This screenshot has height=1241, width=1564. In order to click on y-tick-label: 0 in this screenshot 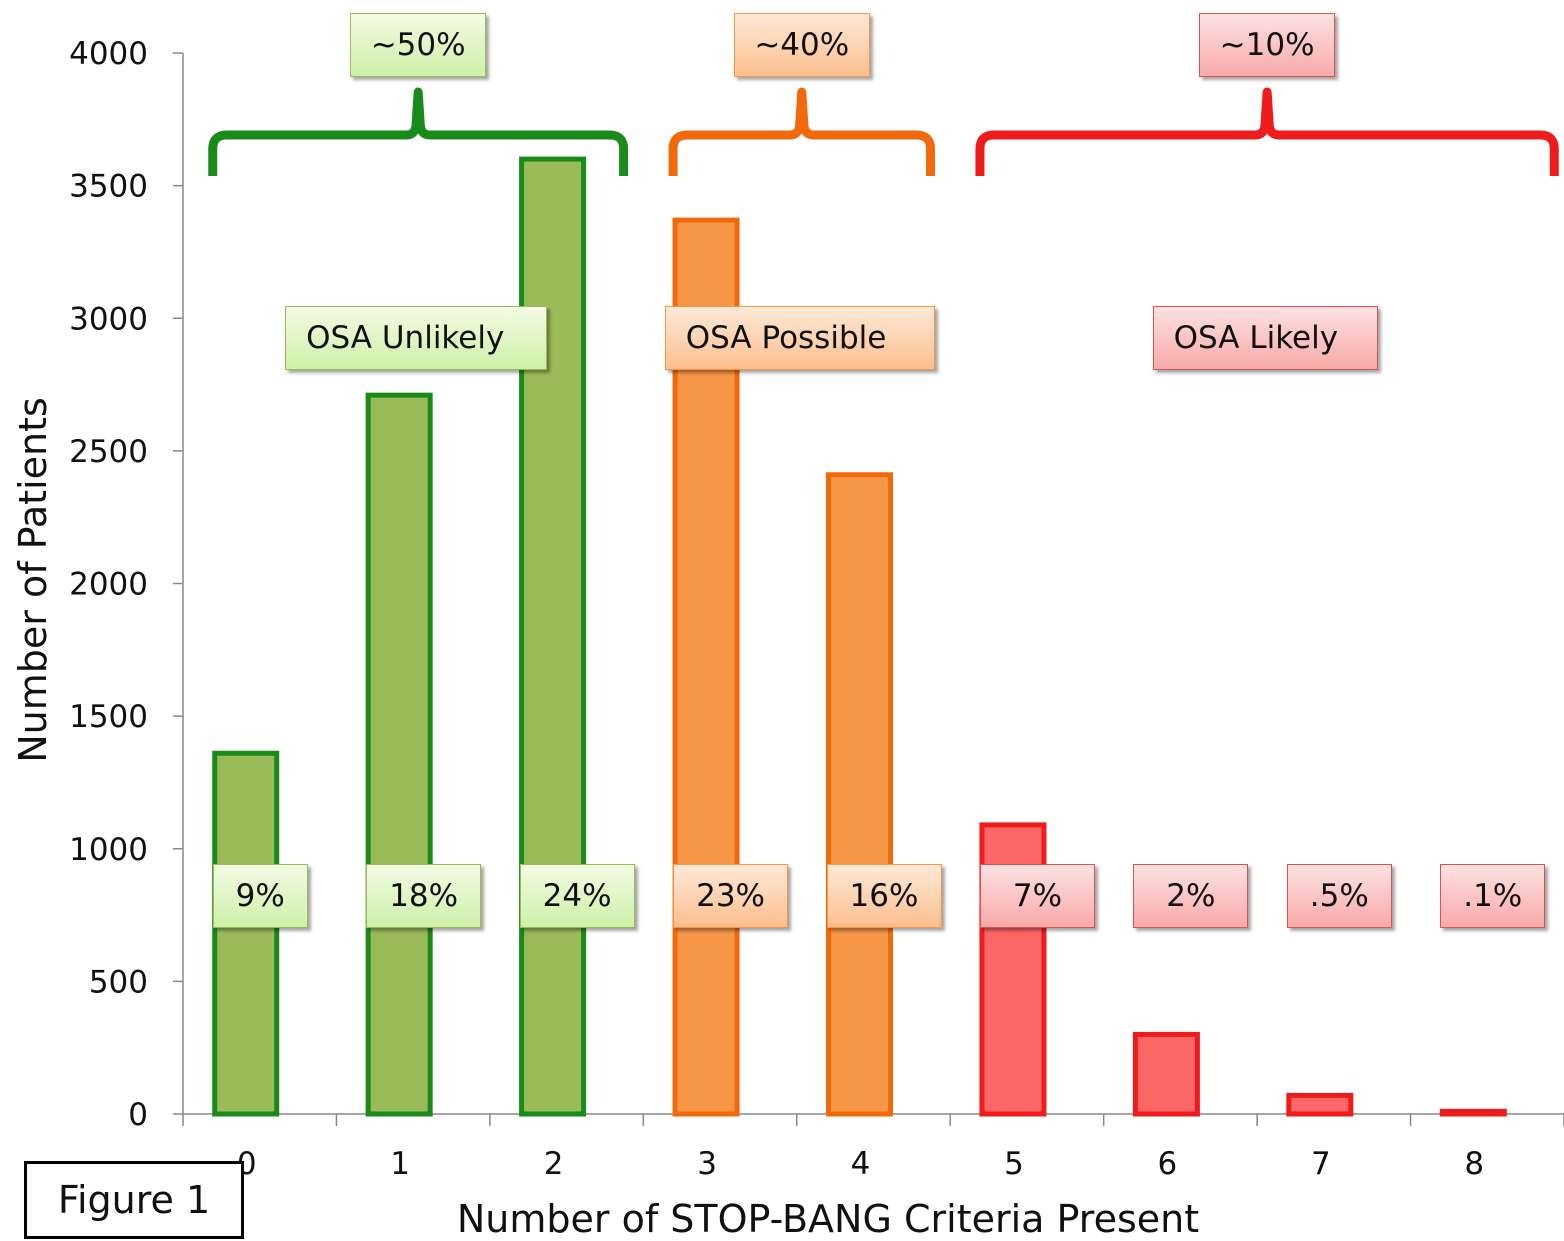, I will do `click(138, 1115)`.